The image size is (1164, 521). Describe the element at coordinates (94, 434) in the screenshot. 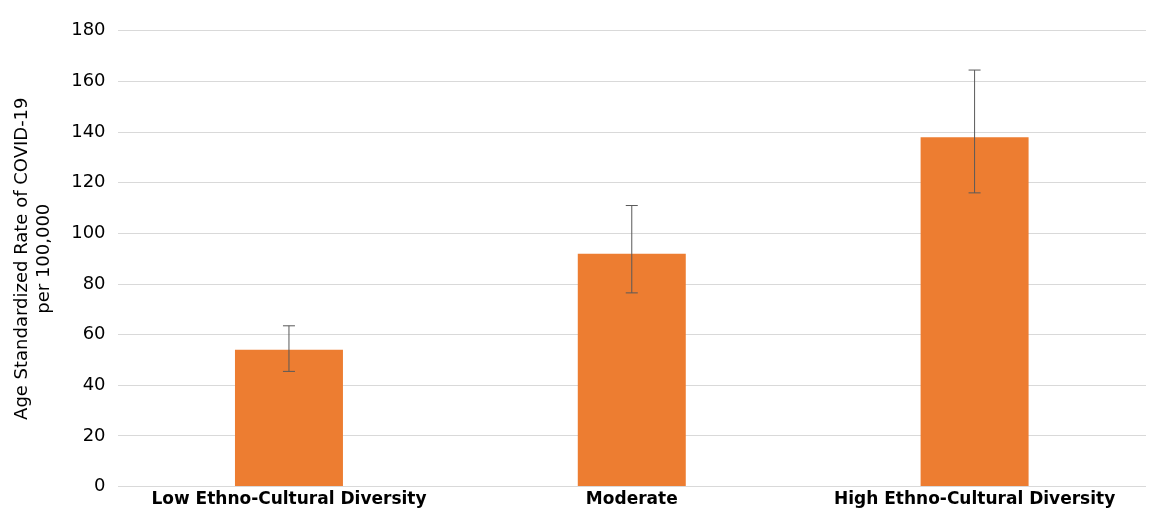

I see `y-tick-label: 20` at that location.